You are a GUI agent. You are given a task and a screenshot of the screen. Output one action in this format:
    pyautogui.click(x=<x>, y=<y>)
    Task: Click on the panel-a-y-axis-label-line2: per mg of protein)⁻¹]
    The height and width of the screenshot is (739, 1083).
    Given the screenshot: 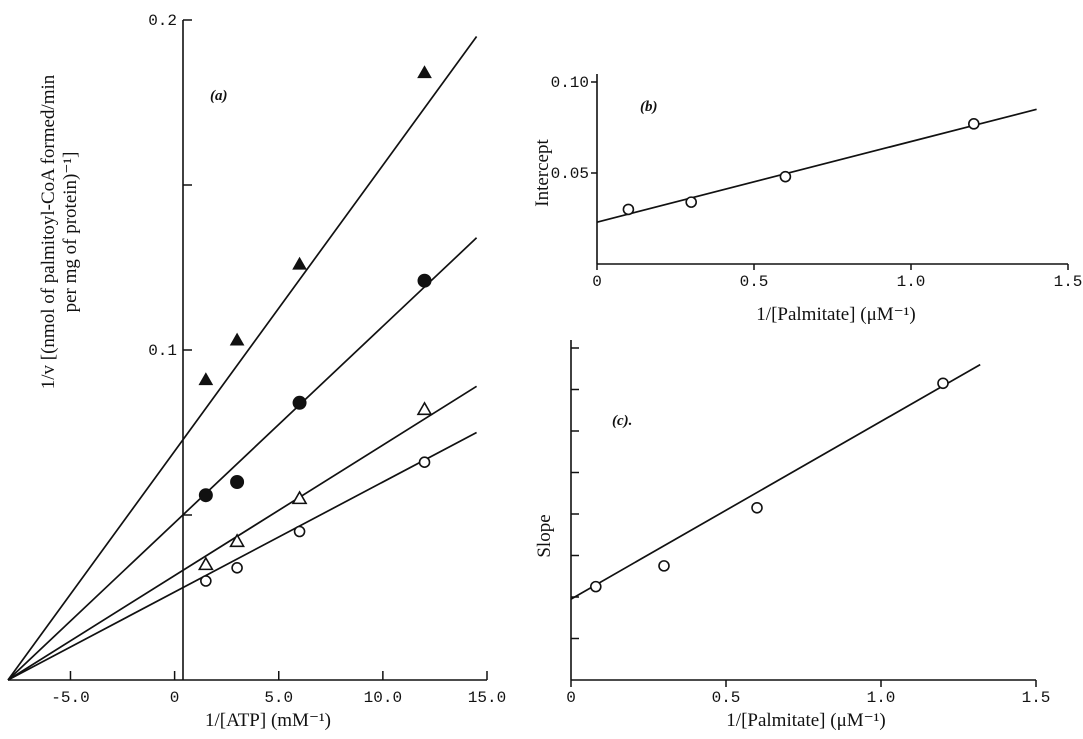 What is the action you would take?
    pyautogui.click(x=70, y=232)
    